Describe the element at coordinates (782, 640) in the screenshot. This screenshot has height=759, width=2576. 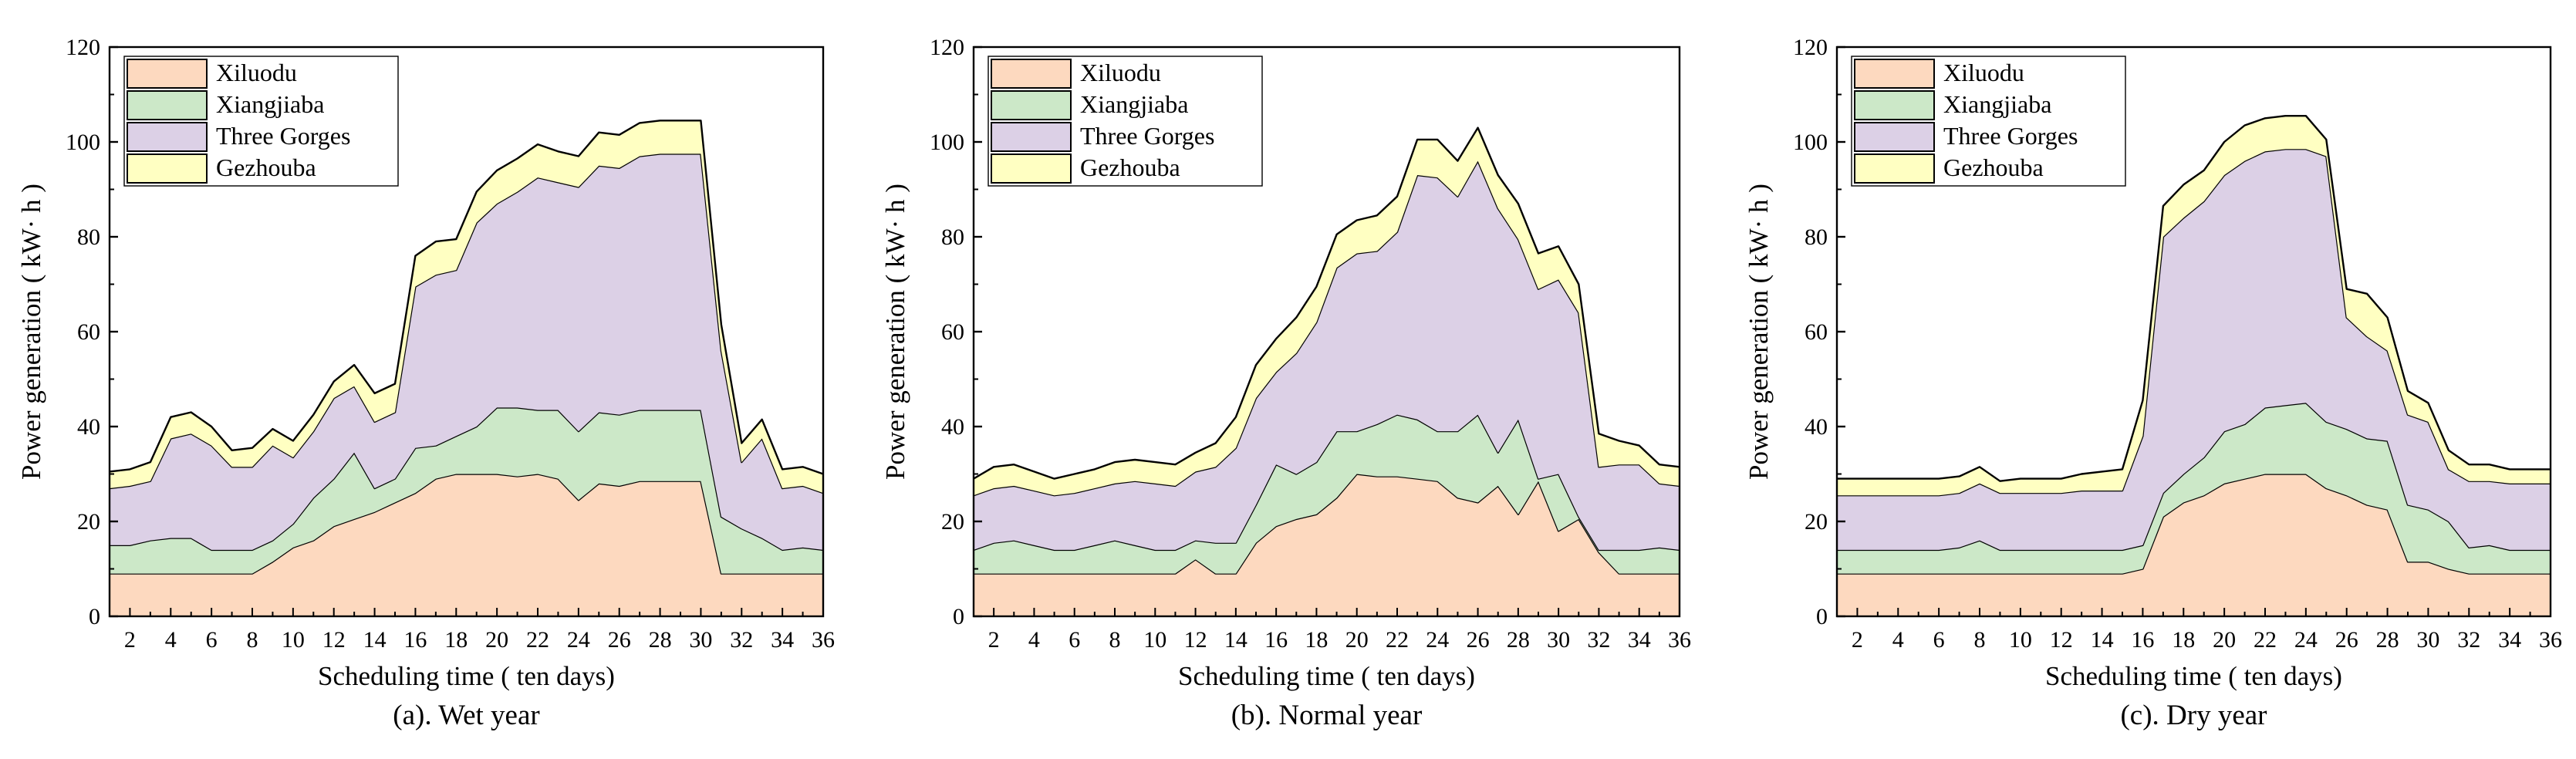
I see `chart-0-x-tick-label: 34` at that location.